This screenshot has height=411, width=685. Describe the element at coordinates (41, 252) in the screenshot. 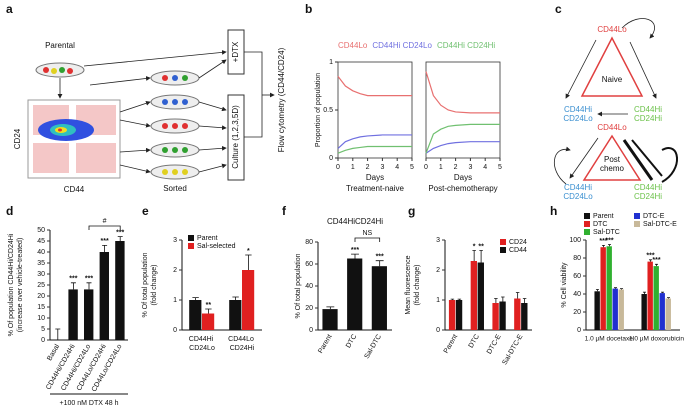

I see `y-tick-label: 40` at that location.